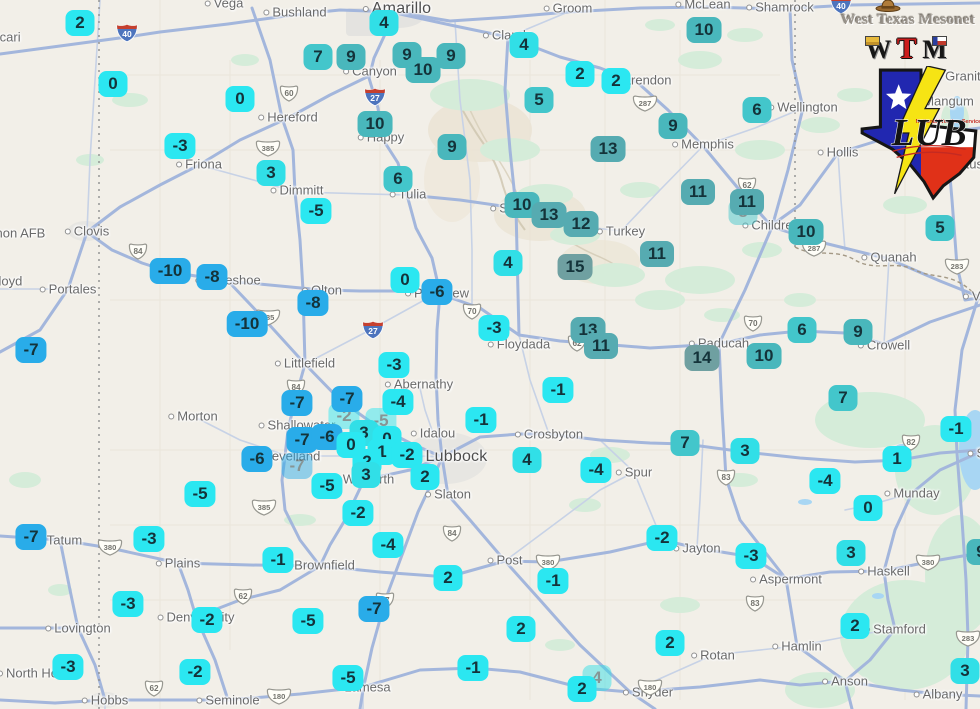  I want to click on svg-text: 40, so click(841, 6).